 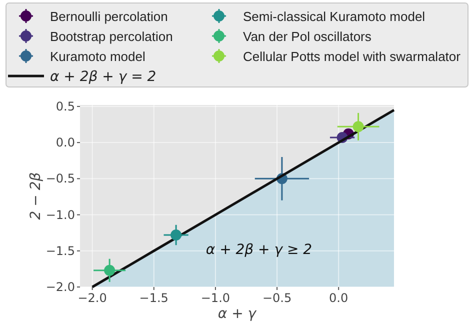 I want to click on x-tick-label: −1.5, so click(x=153, y=298).